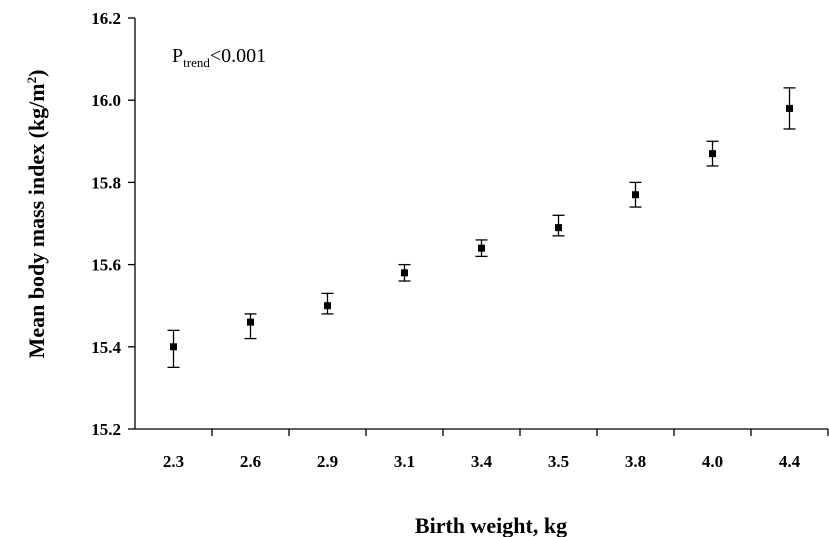  I want to click on x-axis-ticks: 2.3 2.6 2.9 3.1 3.4 3.5 3.8 4.0 4.4, so click(496, 450).